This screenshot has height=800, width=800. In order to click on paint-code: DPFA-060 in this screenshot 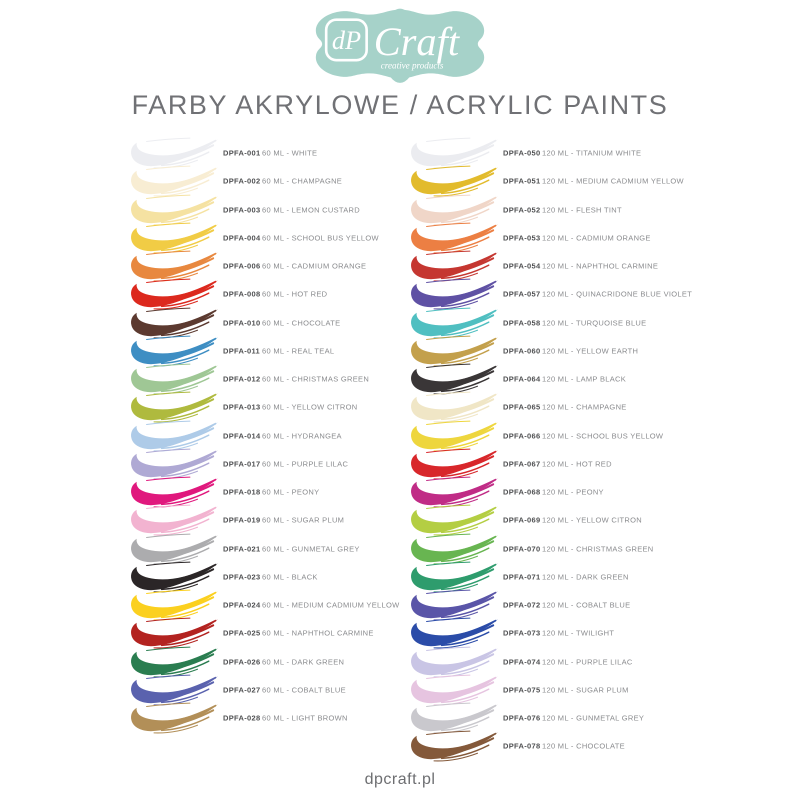, I will do `click(522, 351)`.